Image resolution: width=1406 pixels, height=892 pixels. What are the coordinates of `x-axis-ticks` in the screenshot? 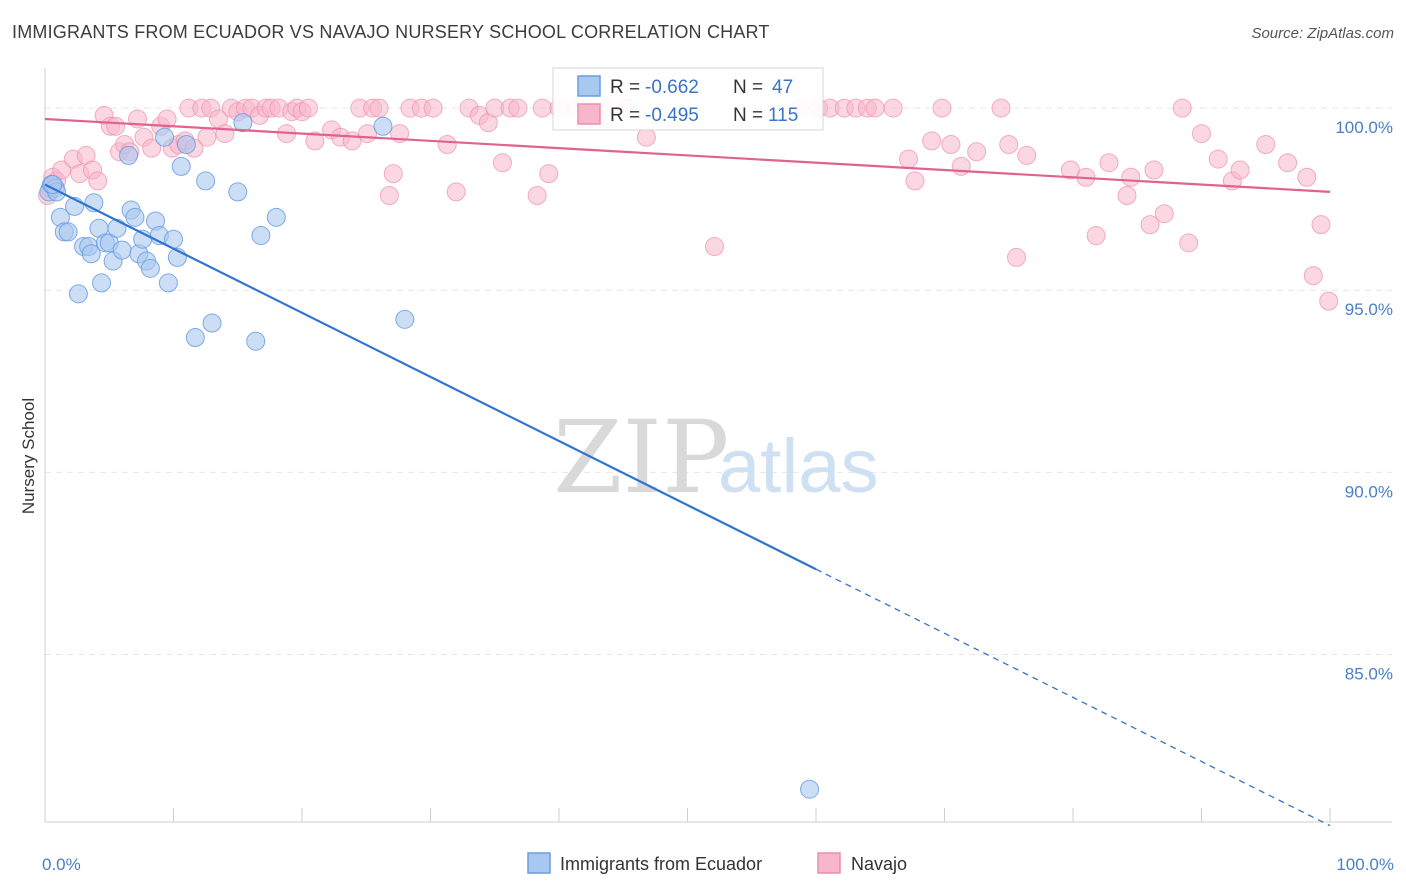 It's located at (687, 815).